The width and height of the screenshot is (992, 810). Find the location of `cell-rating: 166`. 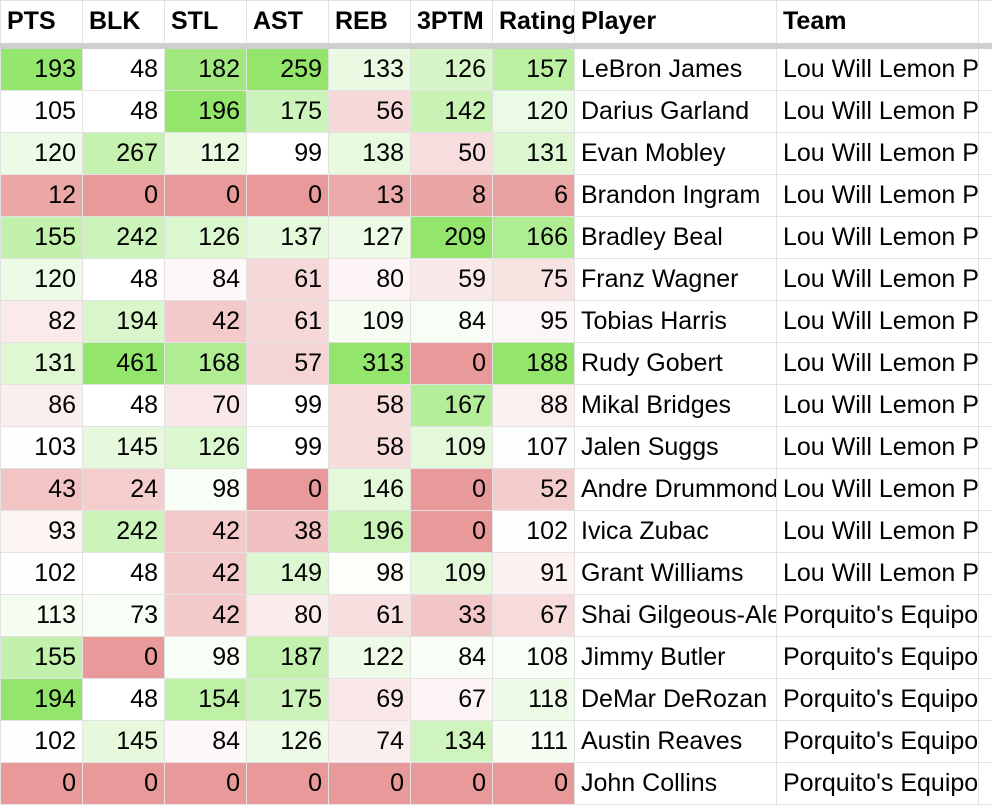

cell-rating: 166 is located at coordinates (533, 237).